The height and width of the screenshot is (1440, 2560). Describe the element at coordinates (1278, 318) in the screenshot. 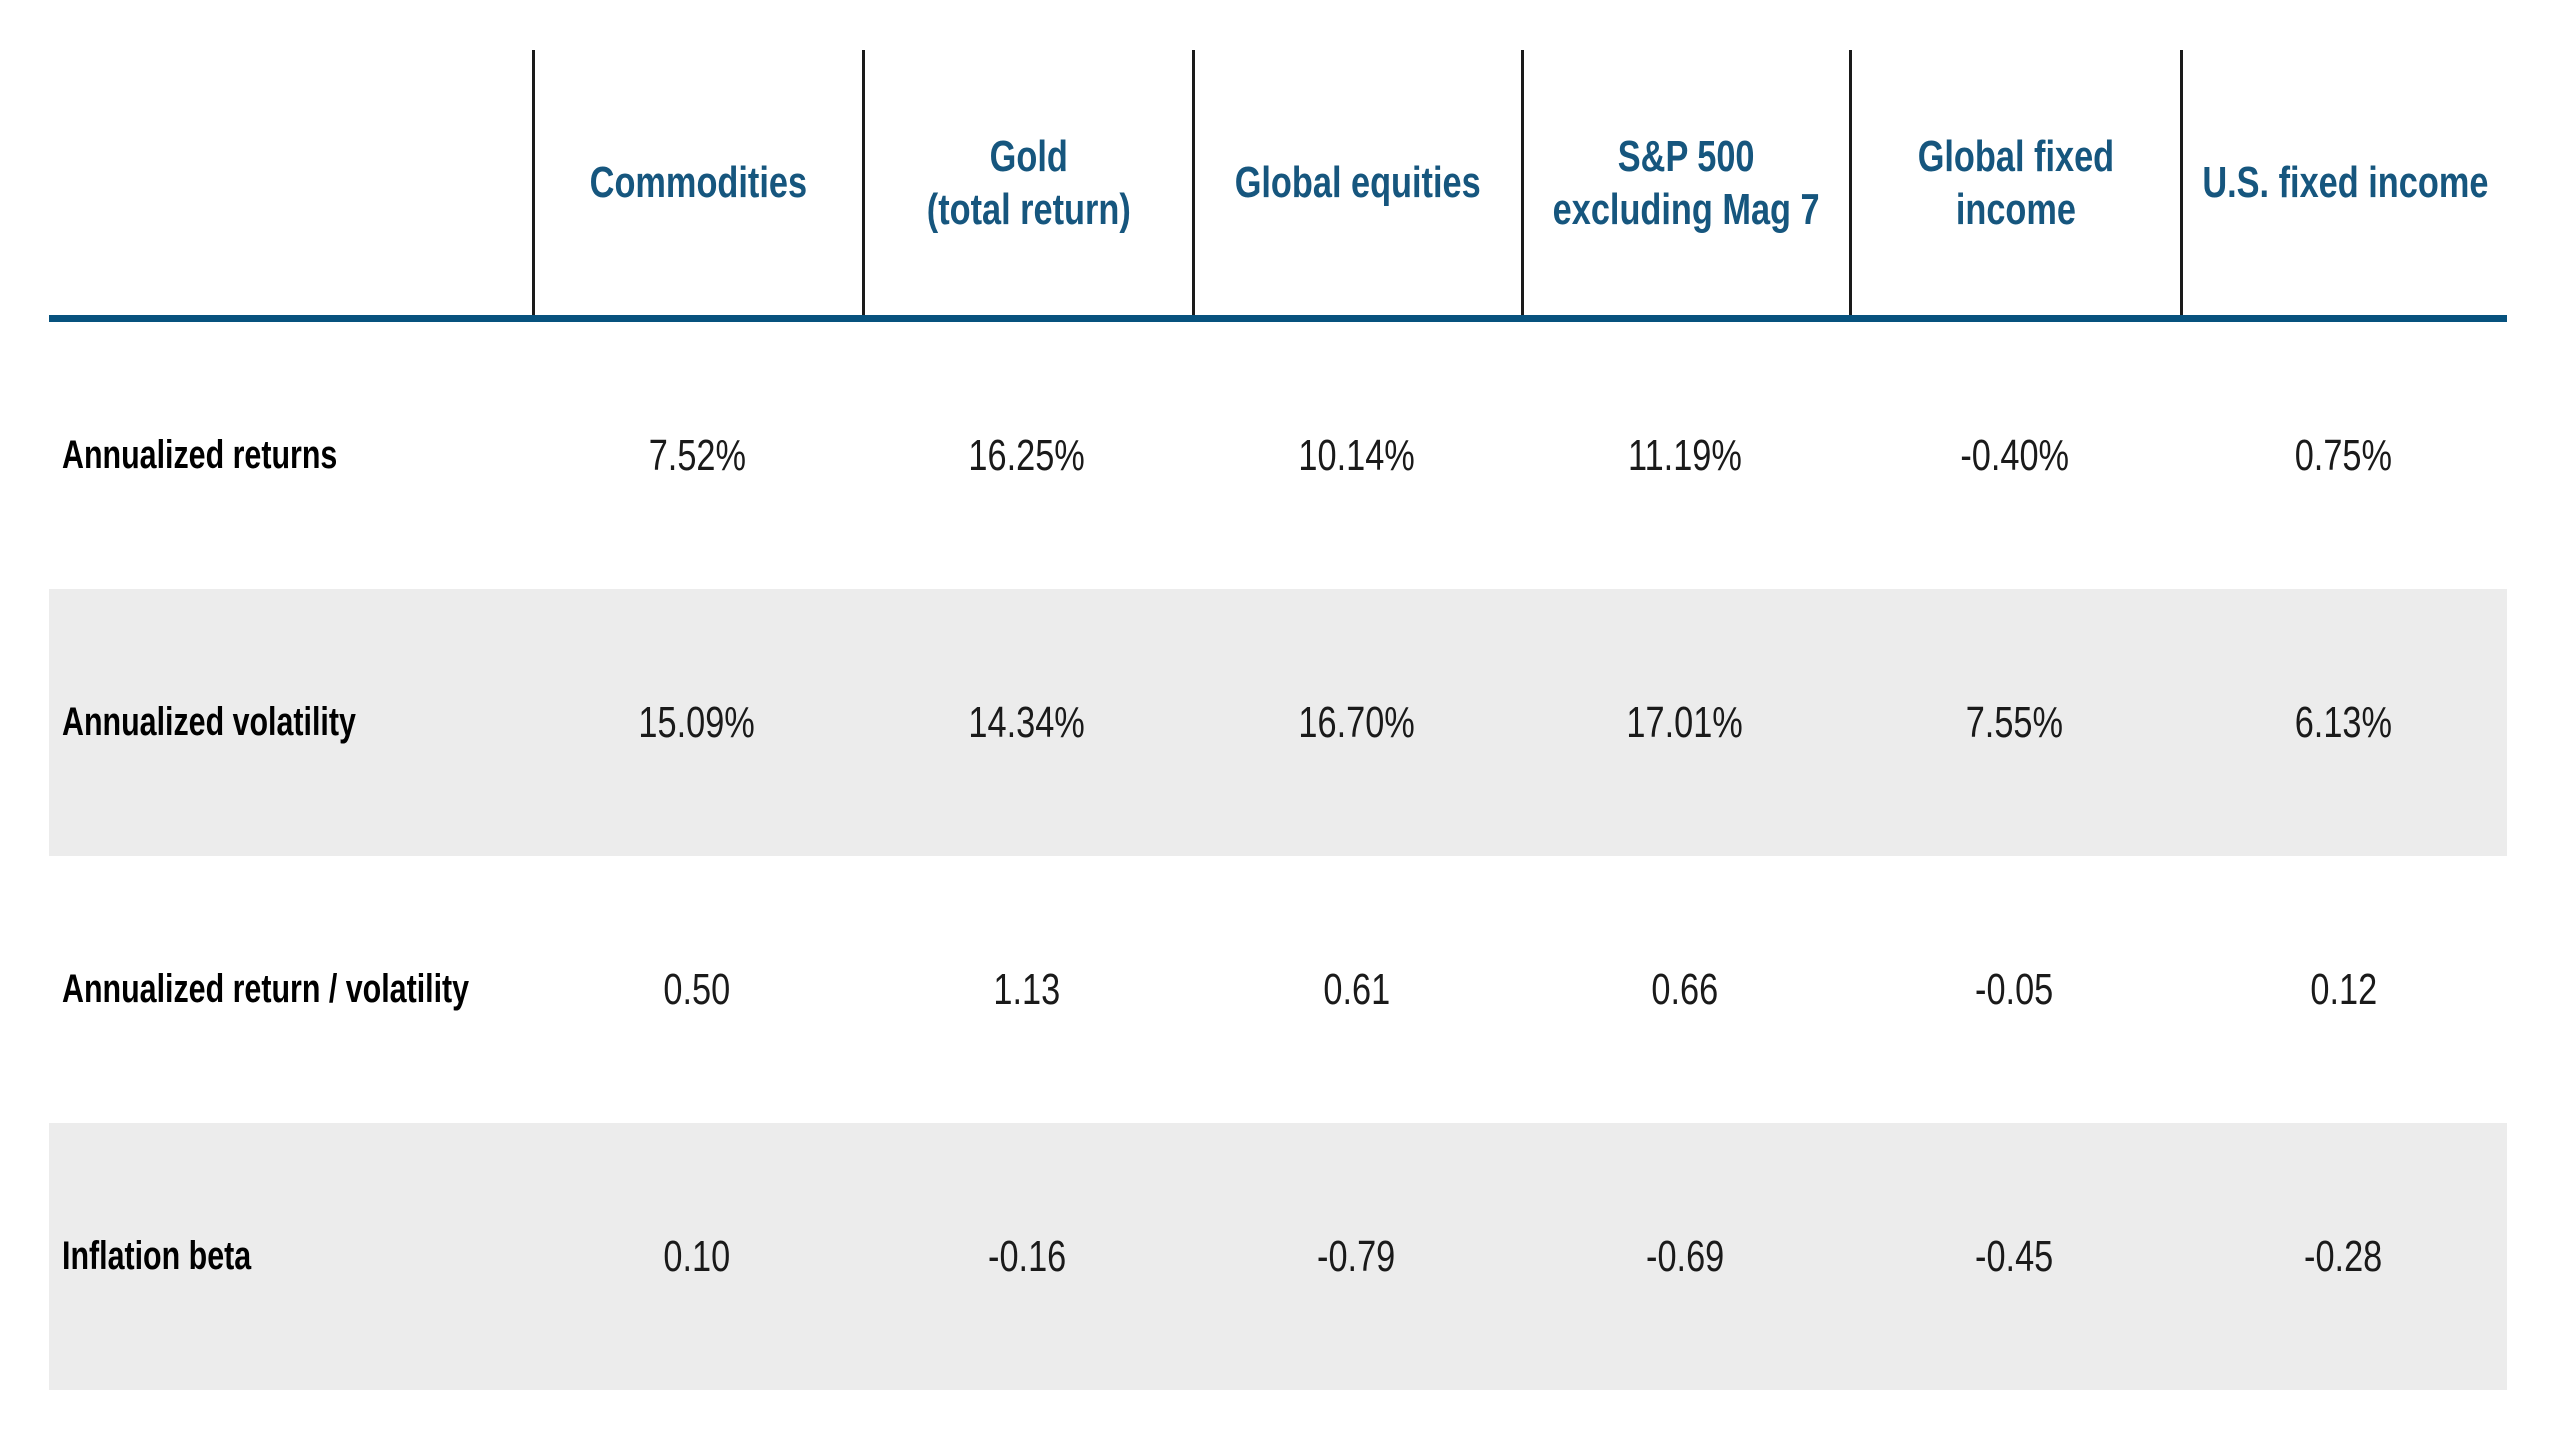

I see `header-divider-rule` at that location.